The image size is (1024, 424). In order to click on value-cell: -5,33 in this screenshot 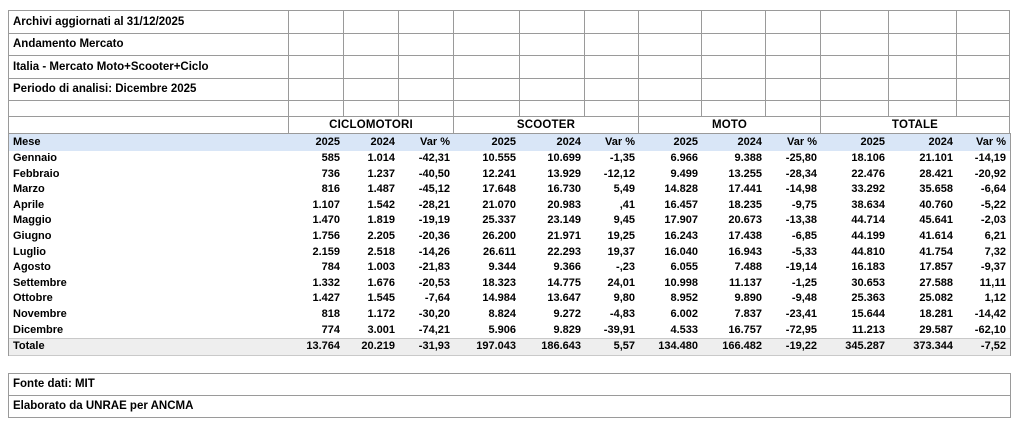, I will do `click(804, 251)`.